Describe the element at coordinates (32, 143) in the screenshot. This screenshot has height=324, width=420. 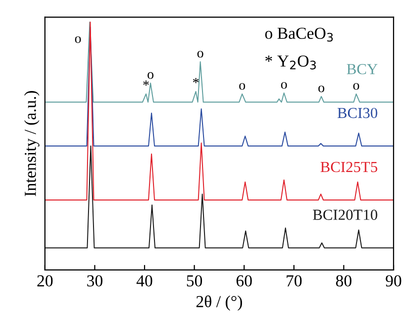
I see `y-axis-title: Intensity / (a.u.)` at that location.